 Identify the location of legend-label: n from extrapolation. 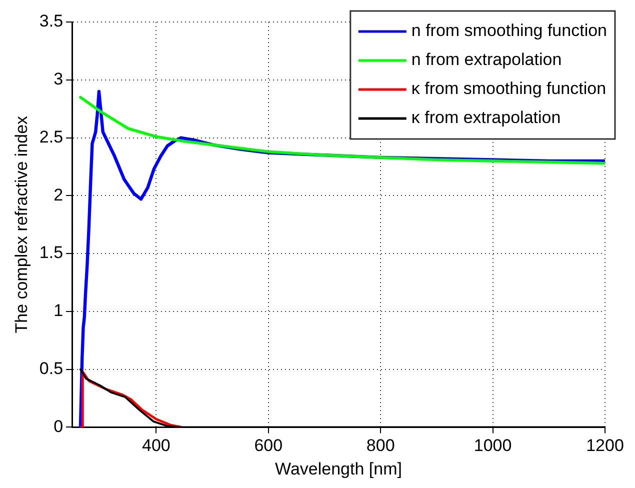
(486, 60).